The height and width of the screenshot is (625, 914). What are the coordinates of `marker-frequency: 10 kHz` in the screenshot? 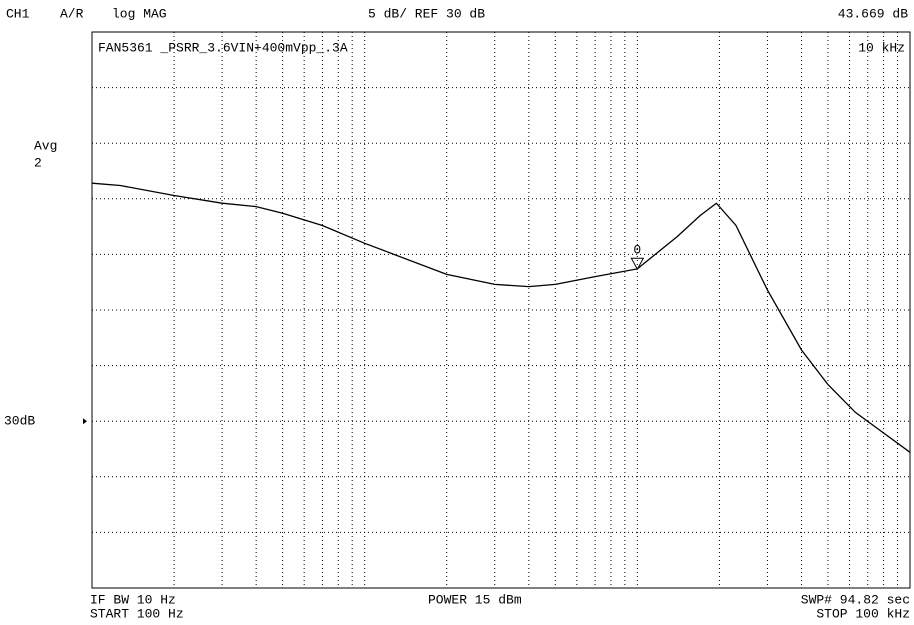 It's located at (881, 47).